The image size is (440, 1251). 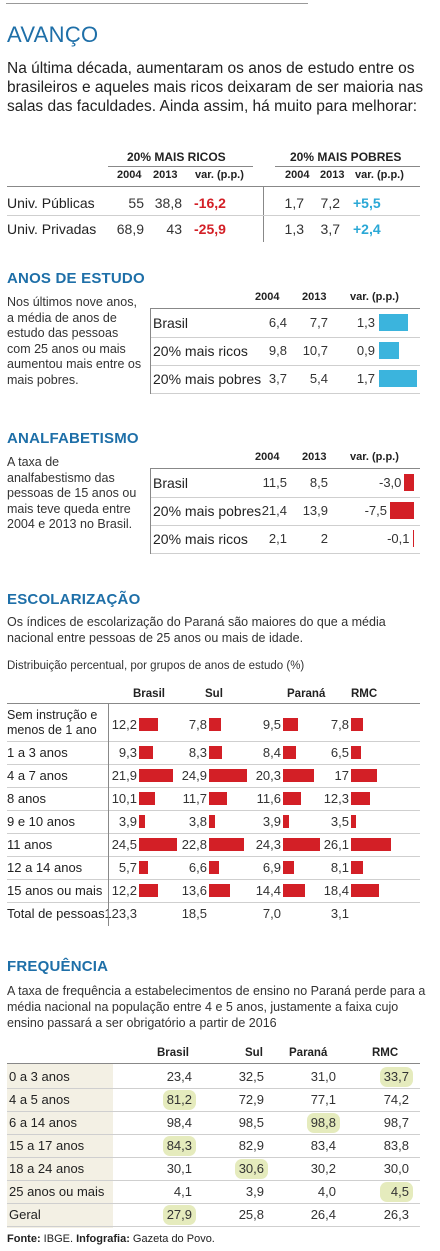 I want to click on value-cell: 7,7, so click(x=318, y=322).